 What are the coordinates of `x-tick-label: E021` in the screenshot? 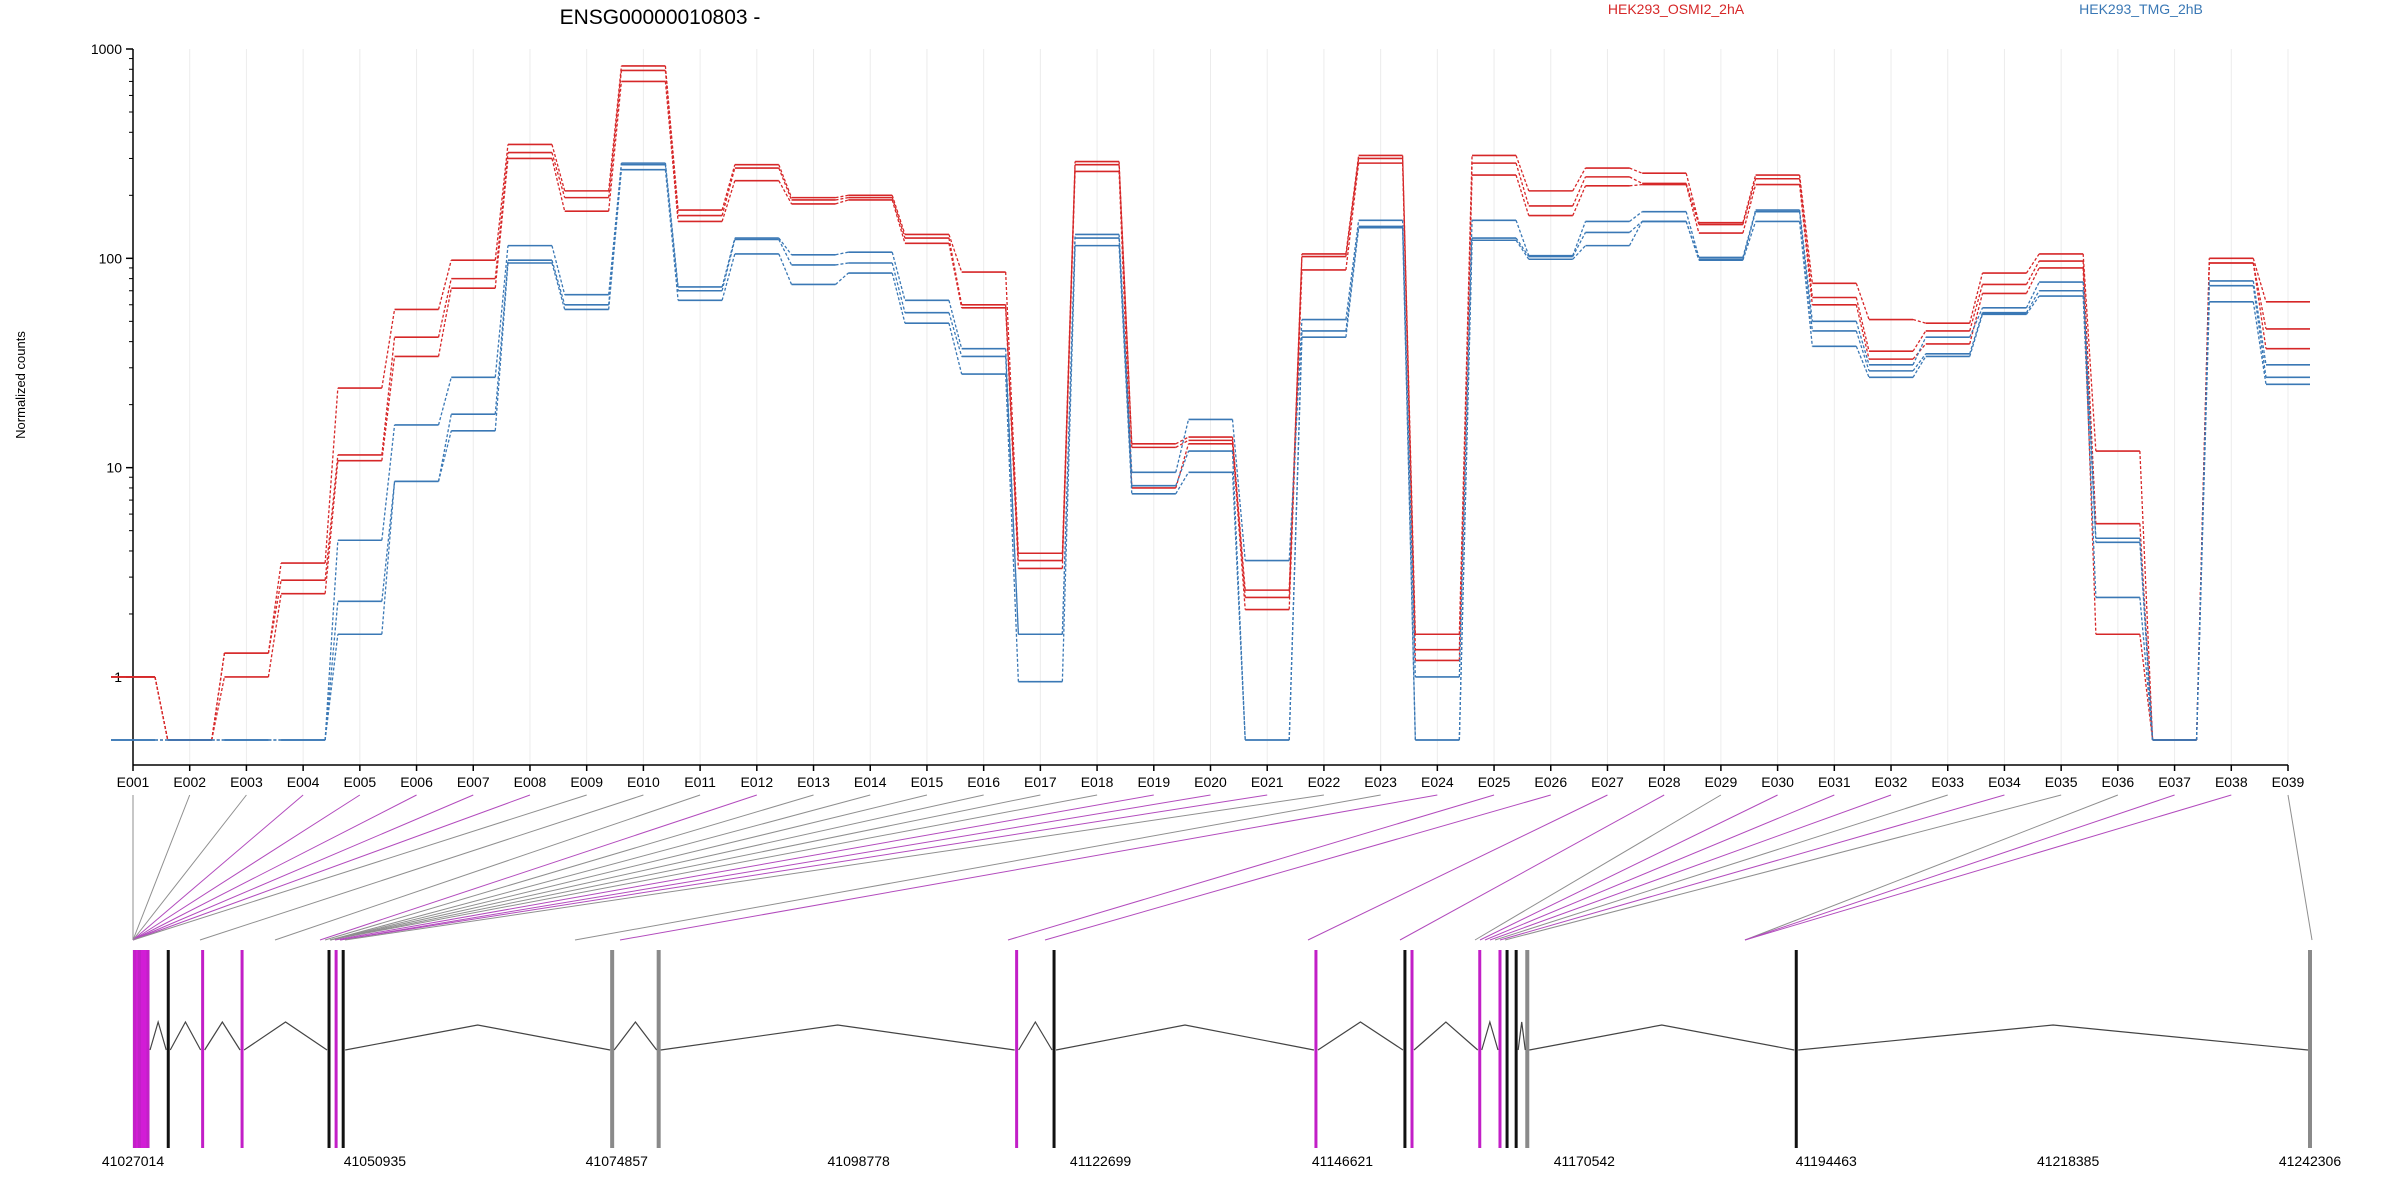 It's located at (1267, 782).